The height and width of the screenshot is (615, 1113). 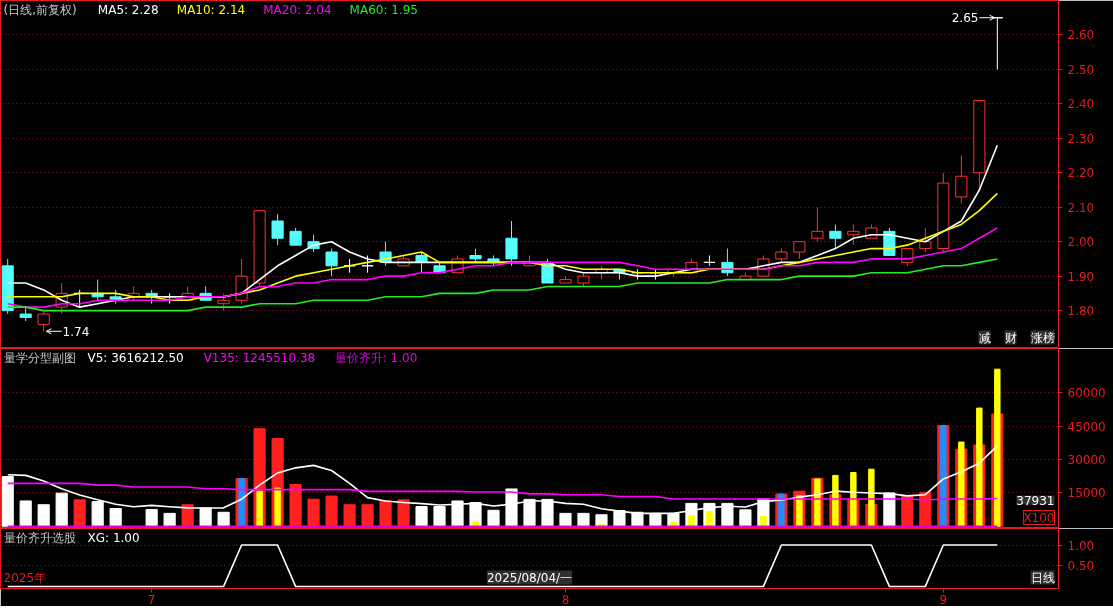 What do you see at coordinates (1042, 577) in the screenshot?
I see `text: 日线` at bounding box center [1042, 577].